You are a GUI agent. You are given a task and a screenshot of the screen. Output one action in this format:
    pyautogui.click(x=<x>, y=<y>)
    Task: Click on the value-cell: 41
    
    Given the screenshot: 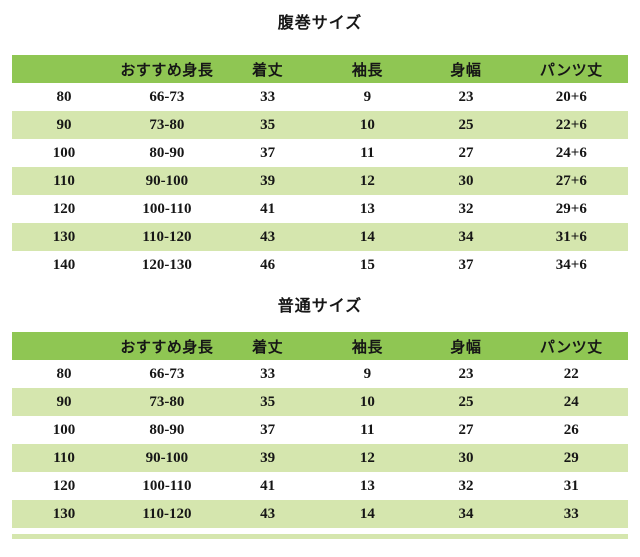 What is the action you would take?
    pyautogui.click(x=267, y=209)
    